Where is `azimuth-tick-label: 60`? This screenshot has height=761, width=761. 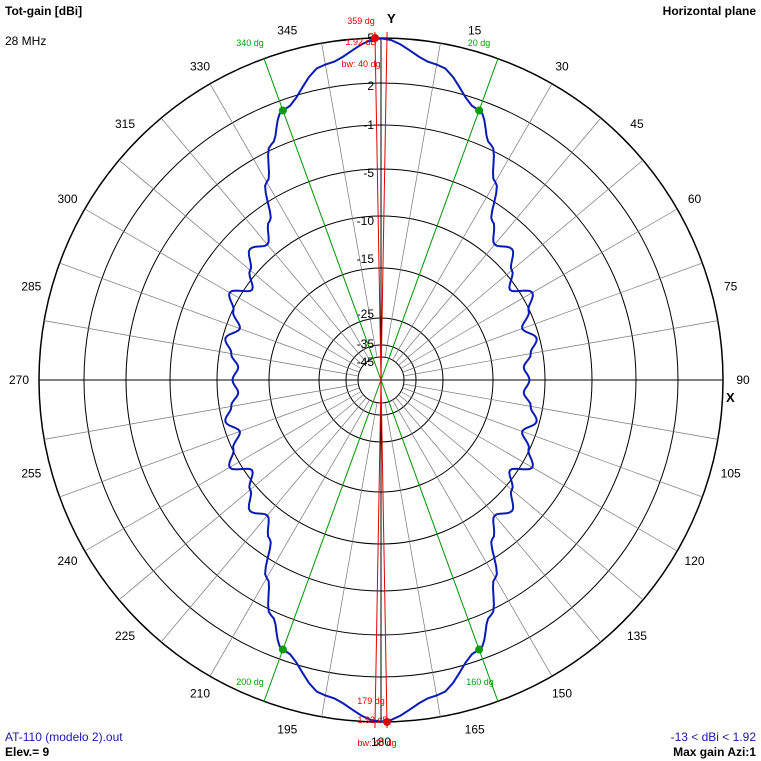
azimuth-tick-label: 60 is located at coordinates (695, 199).